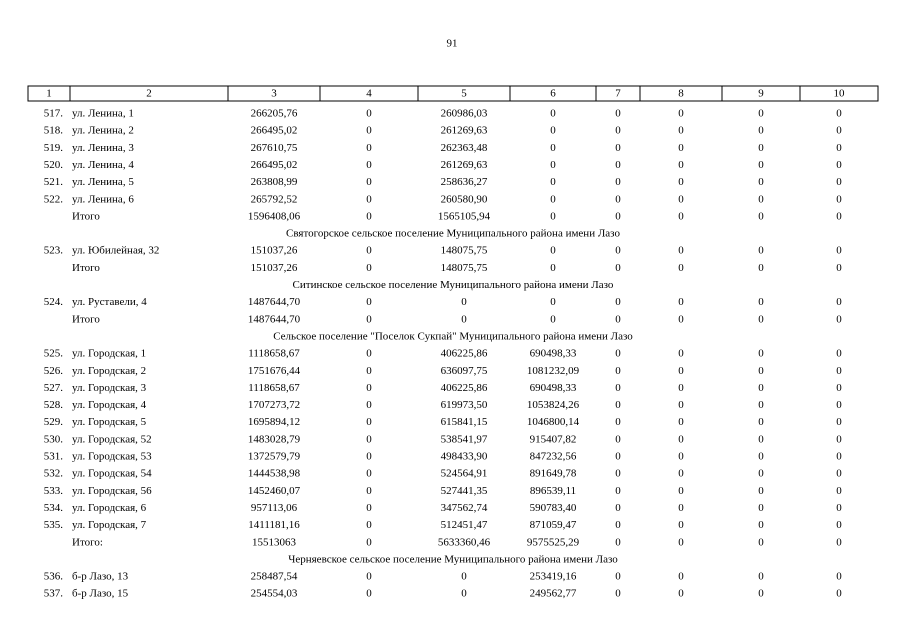  Describe the element at coordinates (464, 491) in the screenshot. I see `value-cell: 527441,35` at that location.